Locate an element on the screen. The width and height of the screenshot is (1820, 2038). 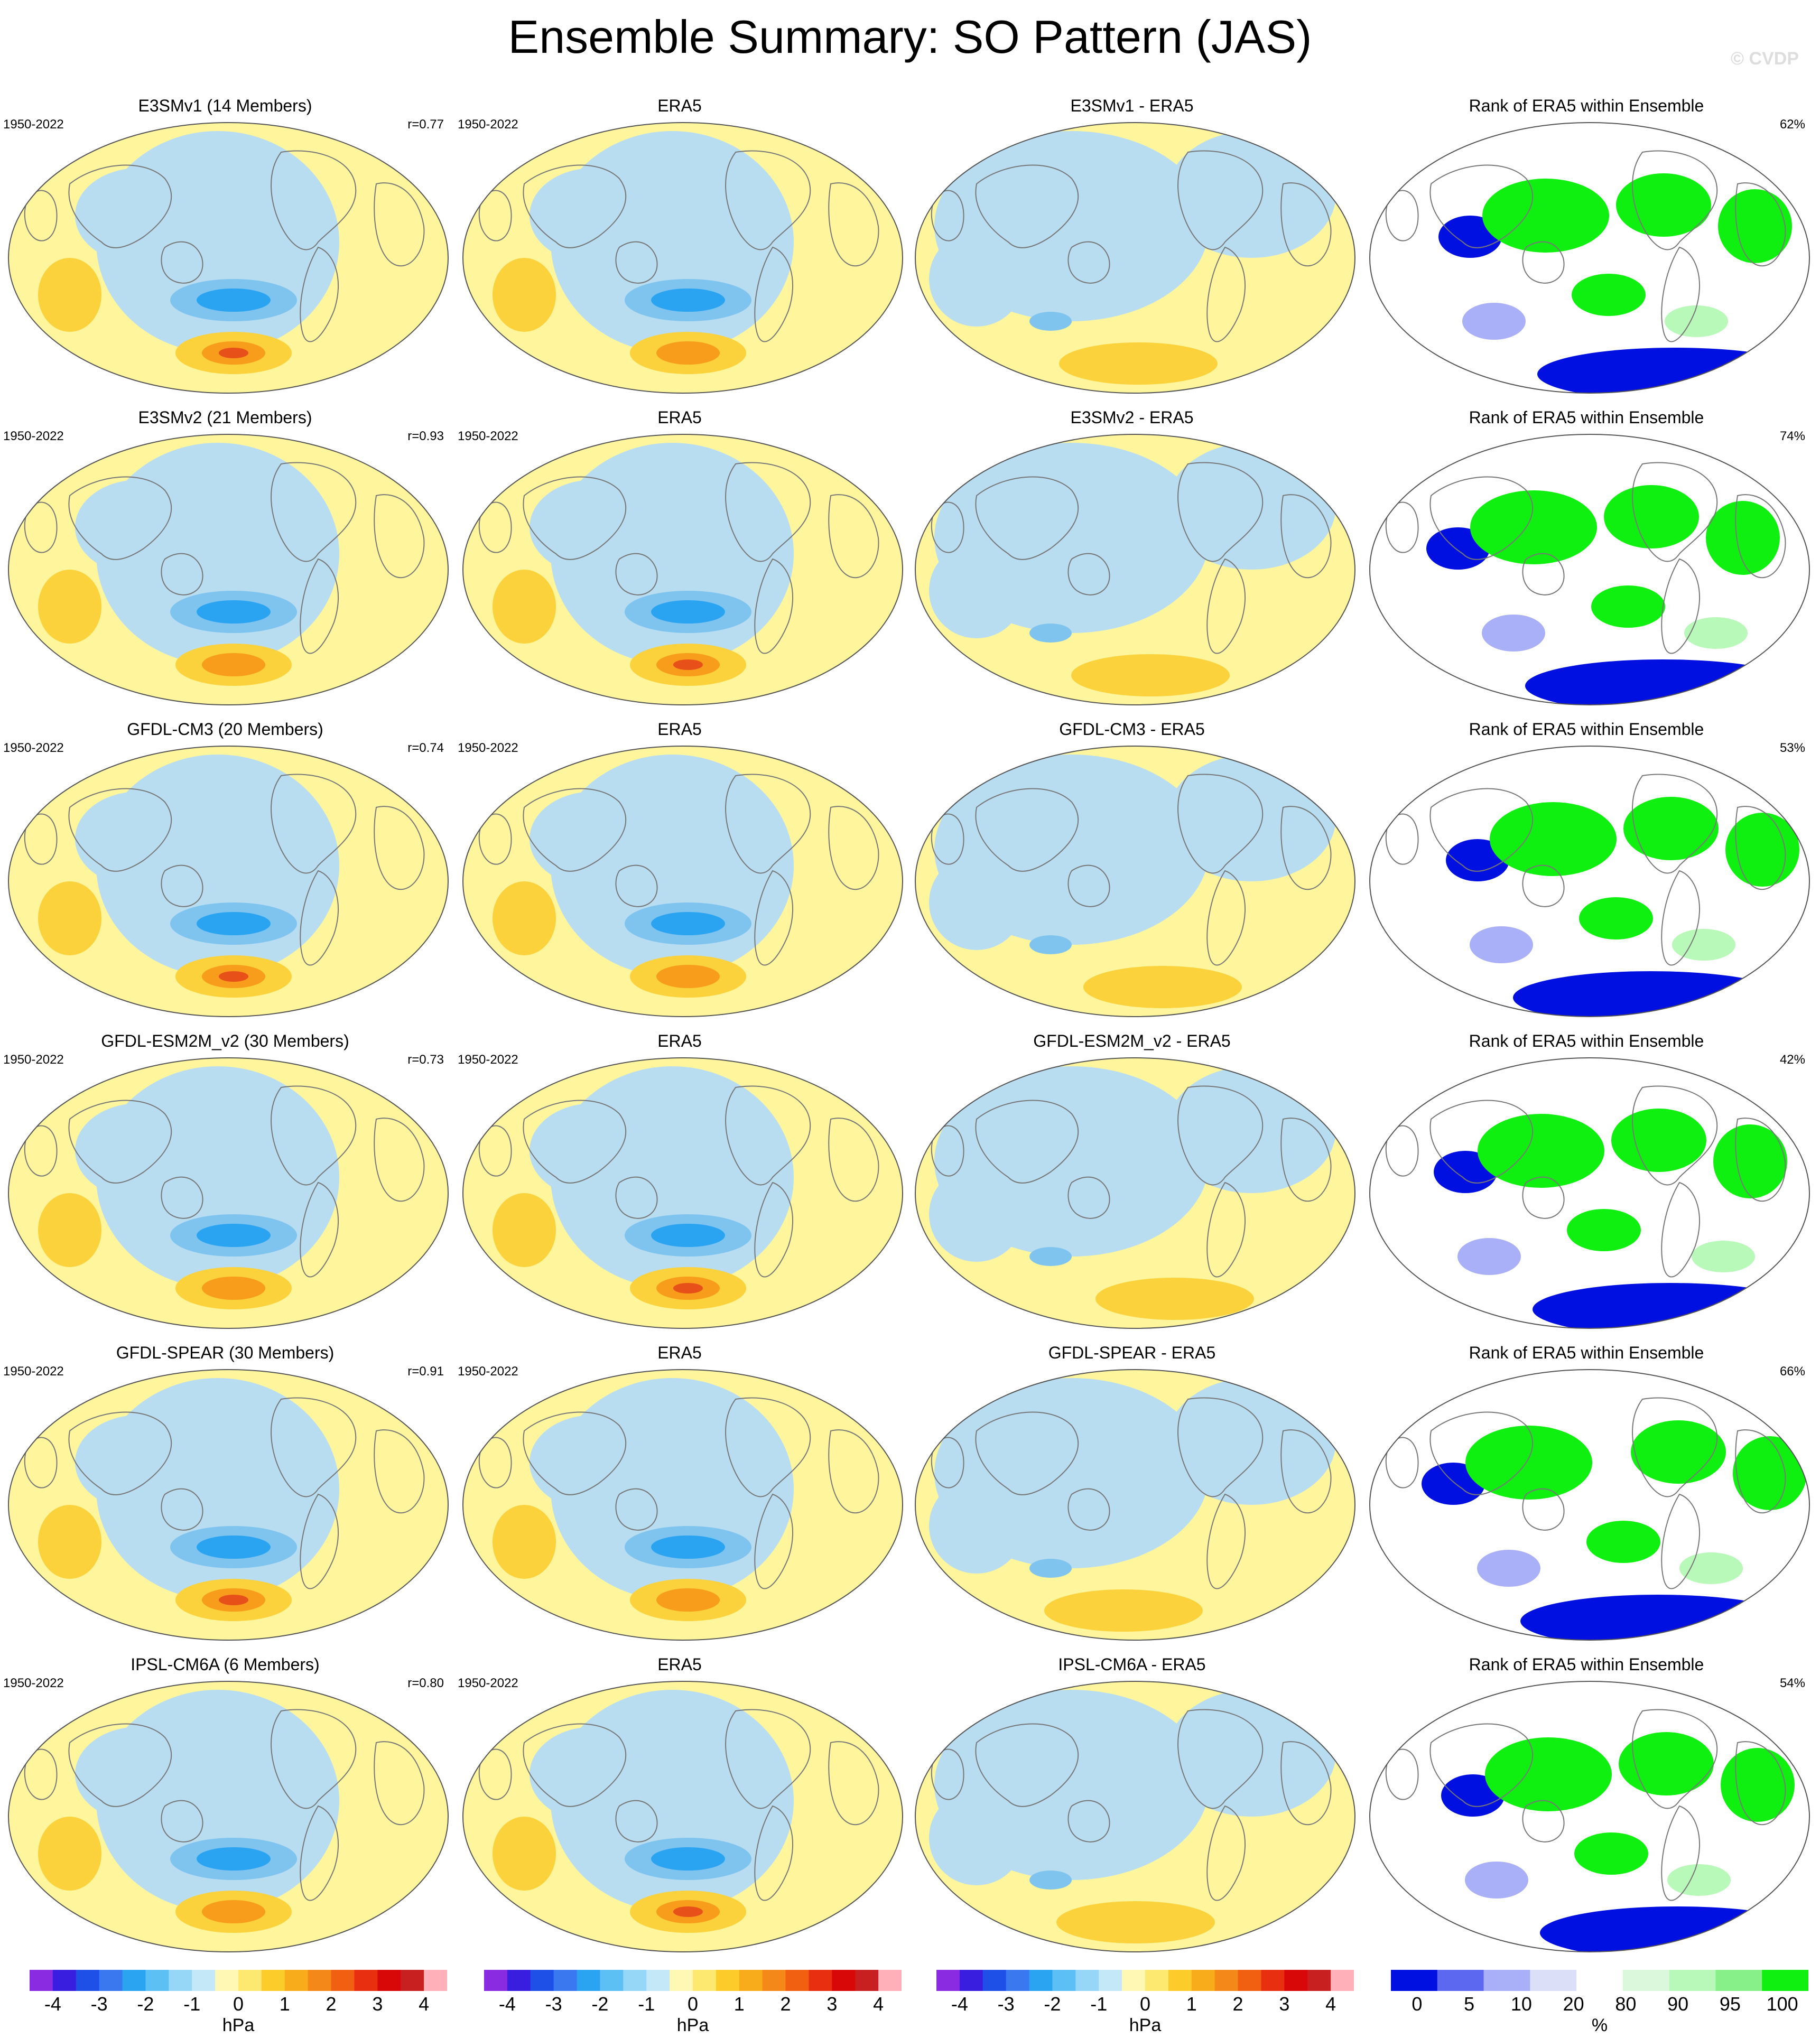
rank-percent: 62% is located at coordinates (1792, 124).